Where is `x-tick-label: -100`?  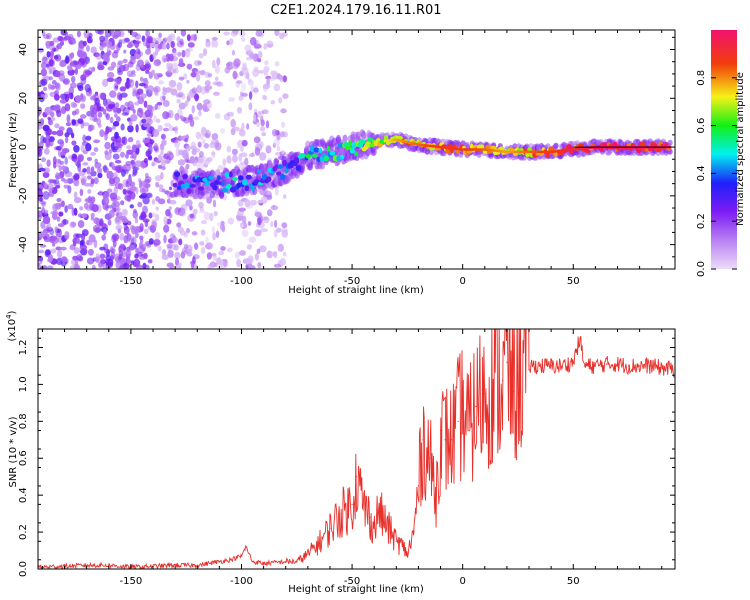
x-tick-label: -100 is located at coordinates (241, 281).